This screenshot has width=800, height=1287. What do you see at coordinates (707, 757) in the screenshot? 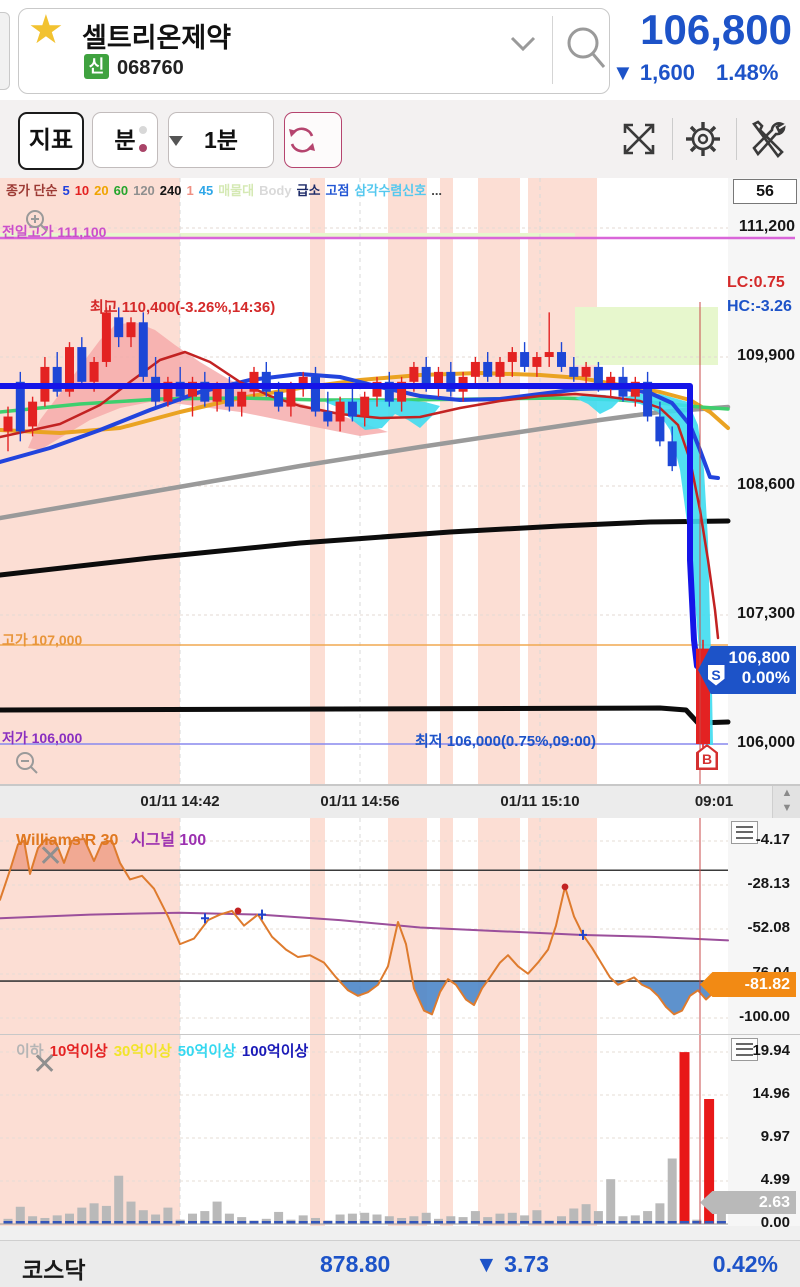
I see `buy-signal-marker: B` at bounding box center [707, 757].